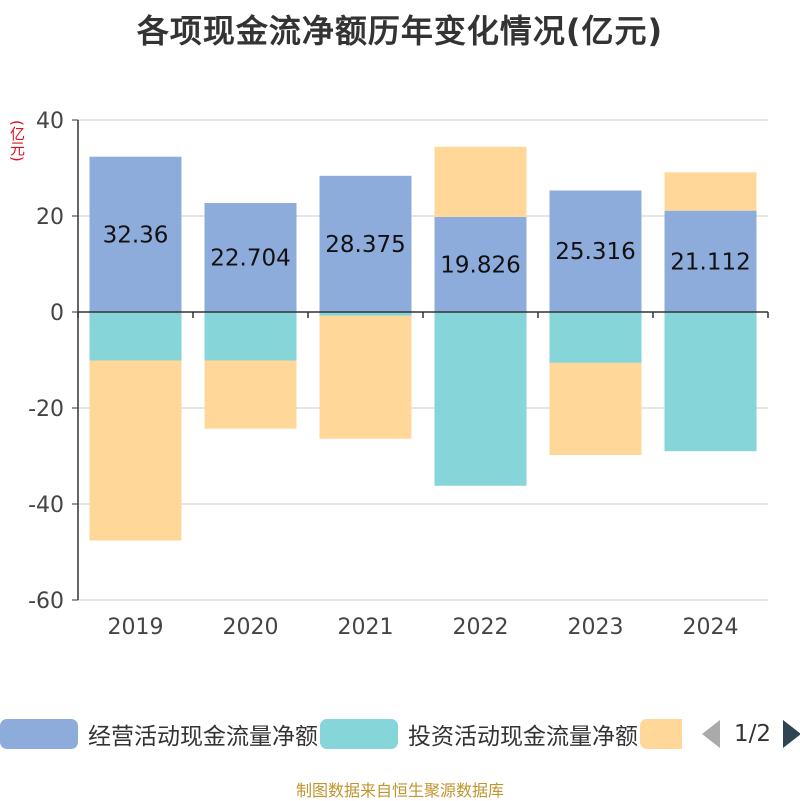  Describe the element at coordinates (711, 627) in the screenshot. I see `x-tick-label: 2024` at that location.